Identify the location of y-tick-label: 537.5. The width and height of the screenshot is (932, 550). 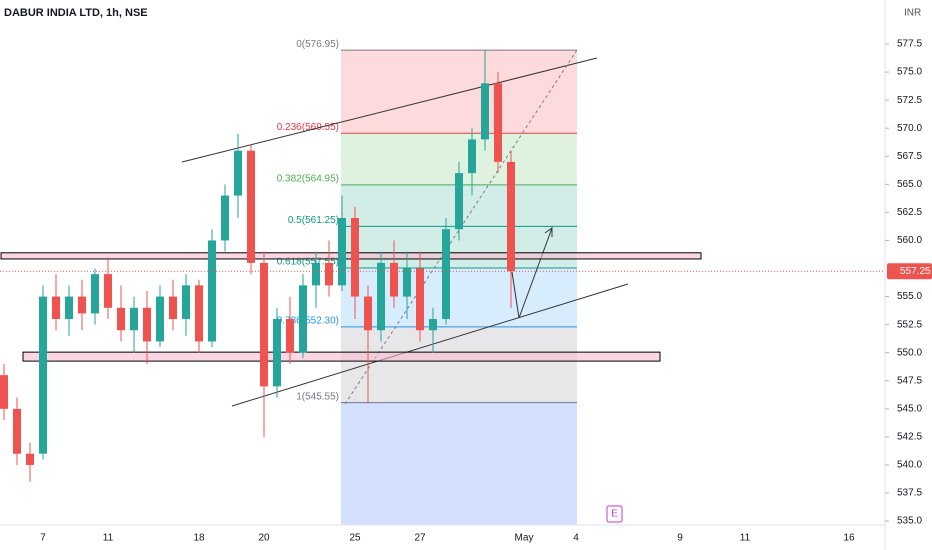
(909, 493).